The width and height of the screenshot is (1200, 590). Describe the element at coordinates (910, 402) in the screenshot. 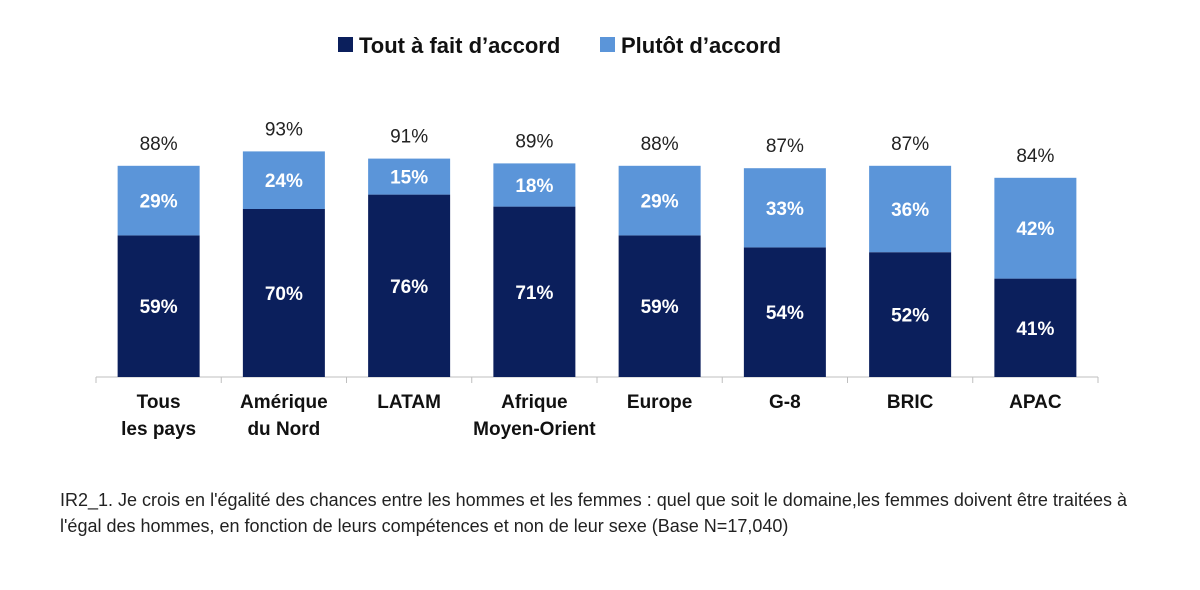

I see `category-label: BRIC` at that location.